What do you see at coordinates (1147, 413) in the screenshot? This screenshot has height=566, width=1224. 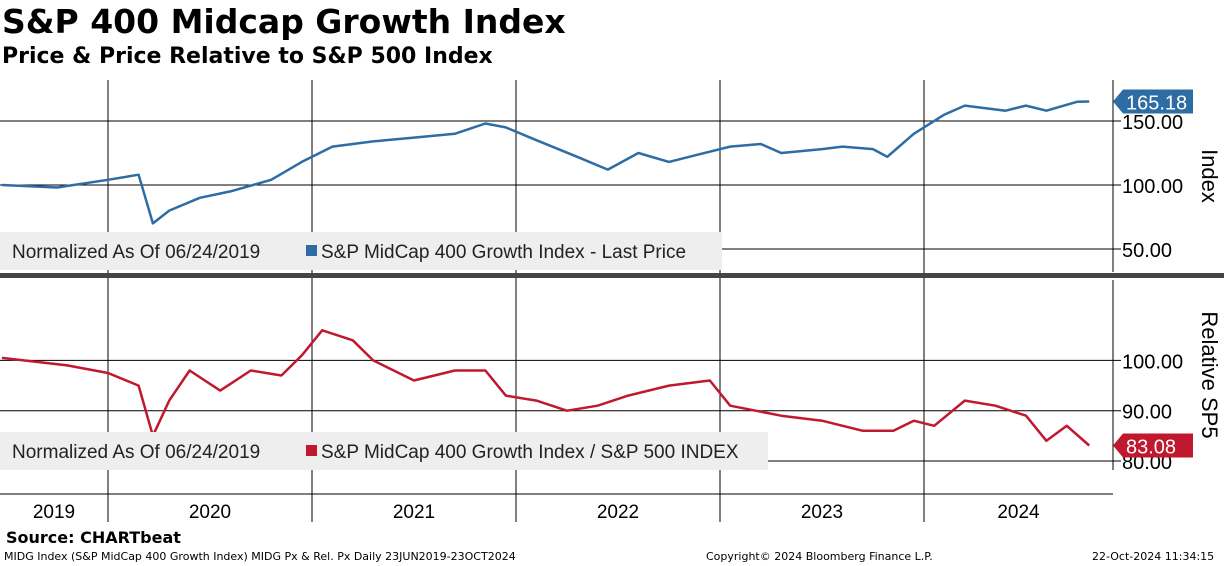 I see `y-tick-label: 90.00` at bounding box center [1147, 413].